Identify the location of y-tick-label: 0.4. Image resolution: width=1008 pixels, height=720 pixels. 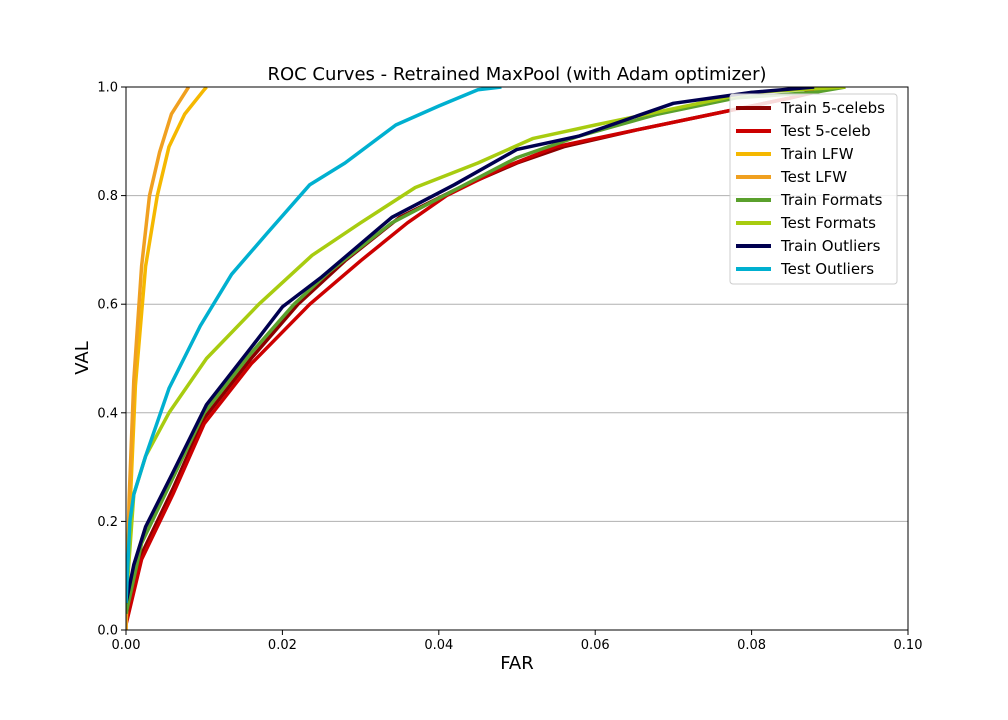
(107, 413).